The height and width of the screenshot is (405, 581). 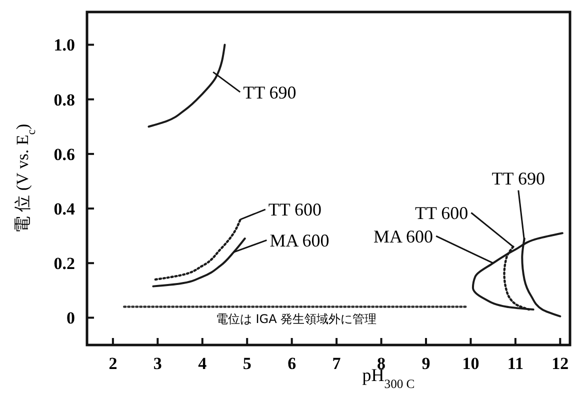 What do you see at coordinates (64, 264) in the screenshot?
I see `y-tick-label: 0.2` at bounding box center [64, 264].